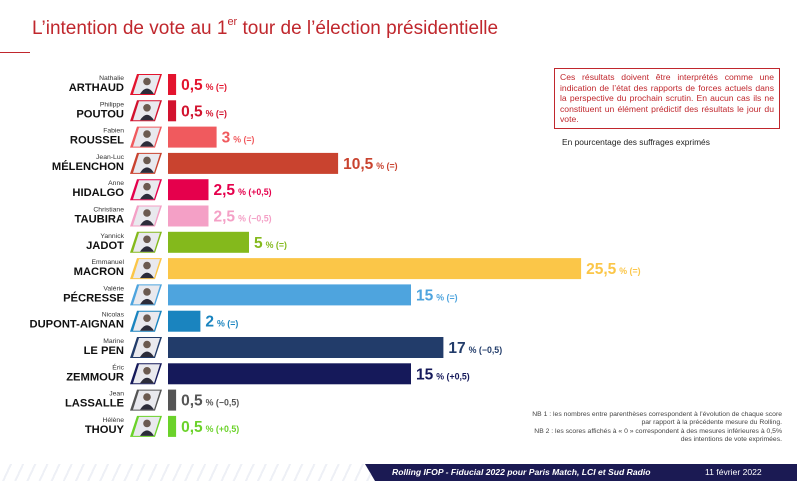 This screenshot has width=797, height=481. Describe the element at coordinates (130, 28) in the screenshot. I see `title-text: L’intention de vote au 1` at that location.